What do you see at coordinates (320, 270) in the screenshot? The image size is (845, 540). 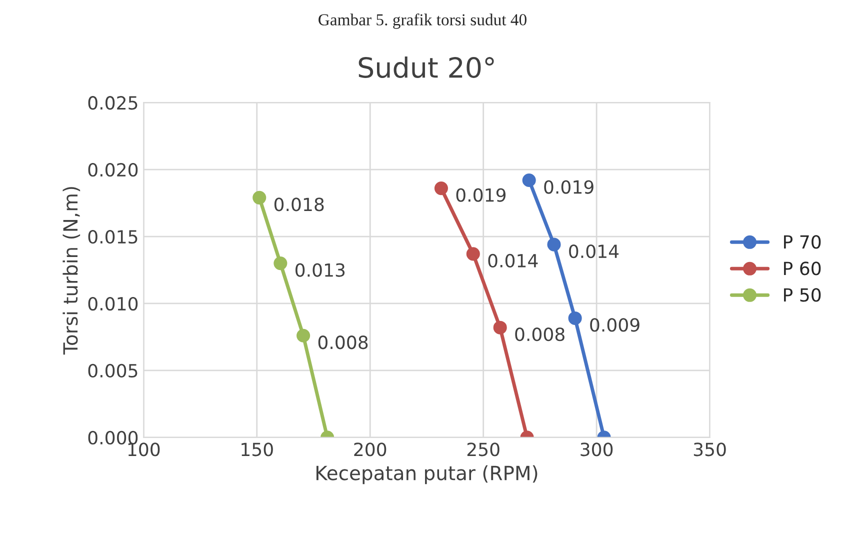 I see `data-label: 0.013` at bounding box center [320, 270].